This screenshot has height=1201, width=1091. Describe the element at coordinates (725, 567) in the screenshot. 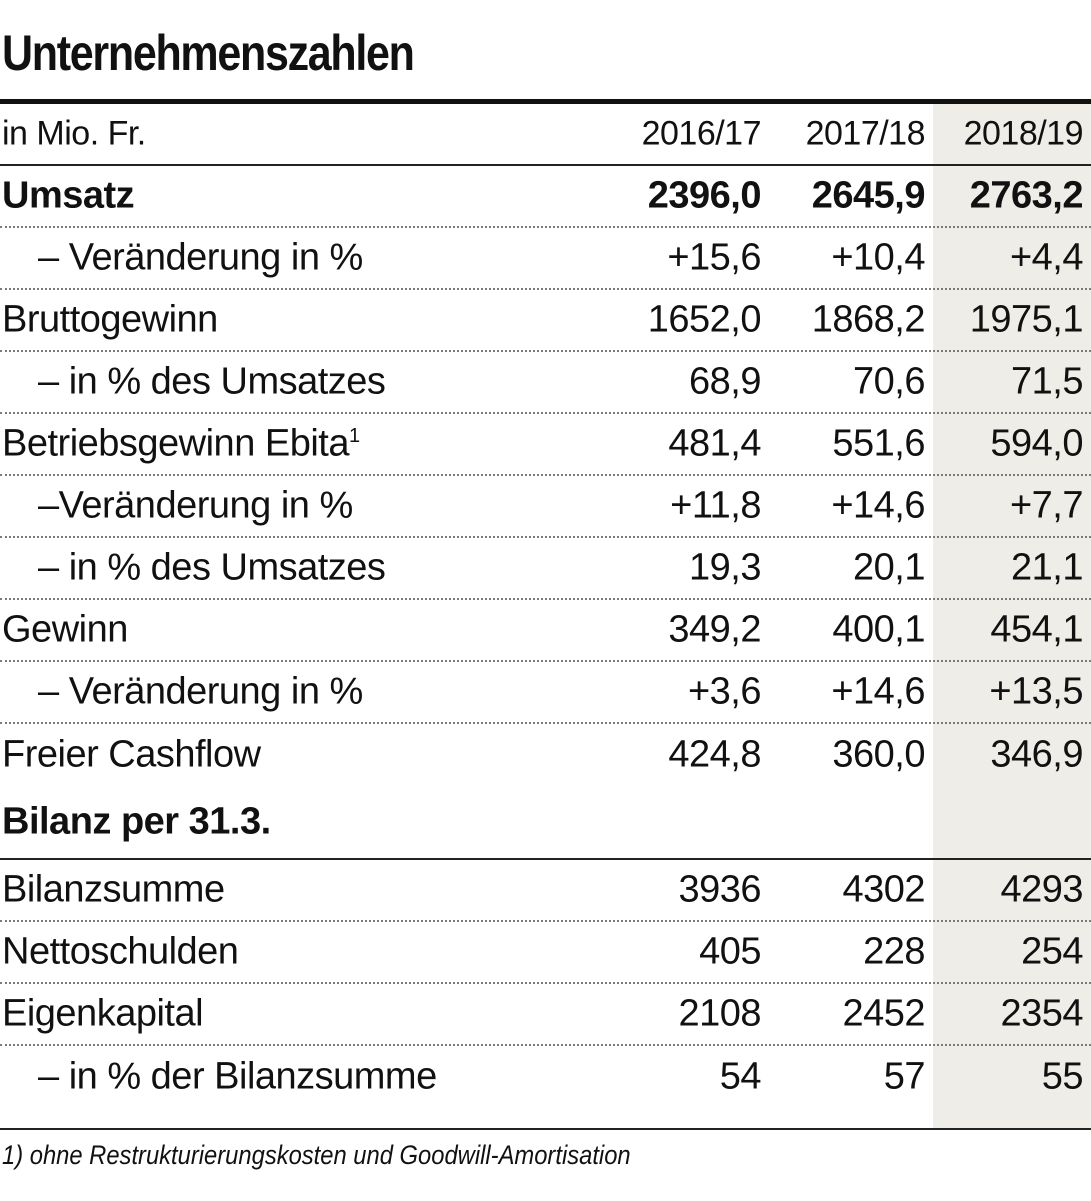

I see `cell-value: 19,3` at that location.